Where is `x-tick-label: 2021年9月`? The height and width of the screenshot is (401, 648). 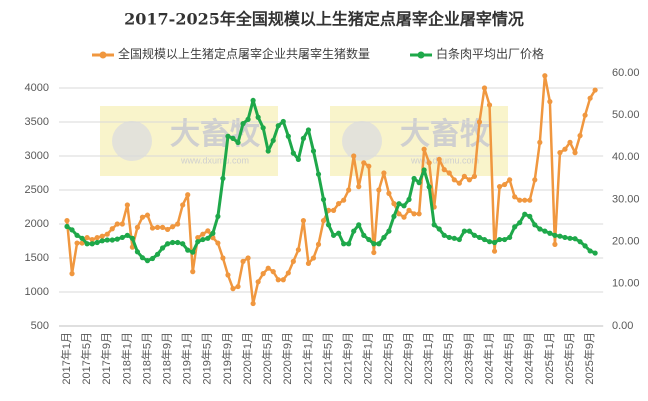 x-tick-label: 2021年9月 is located at coordinates (348, 358).